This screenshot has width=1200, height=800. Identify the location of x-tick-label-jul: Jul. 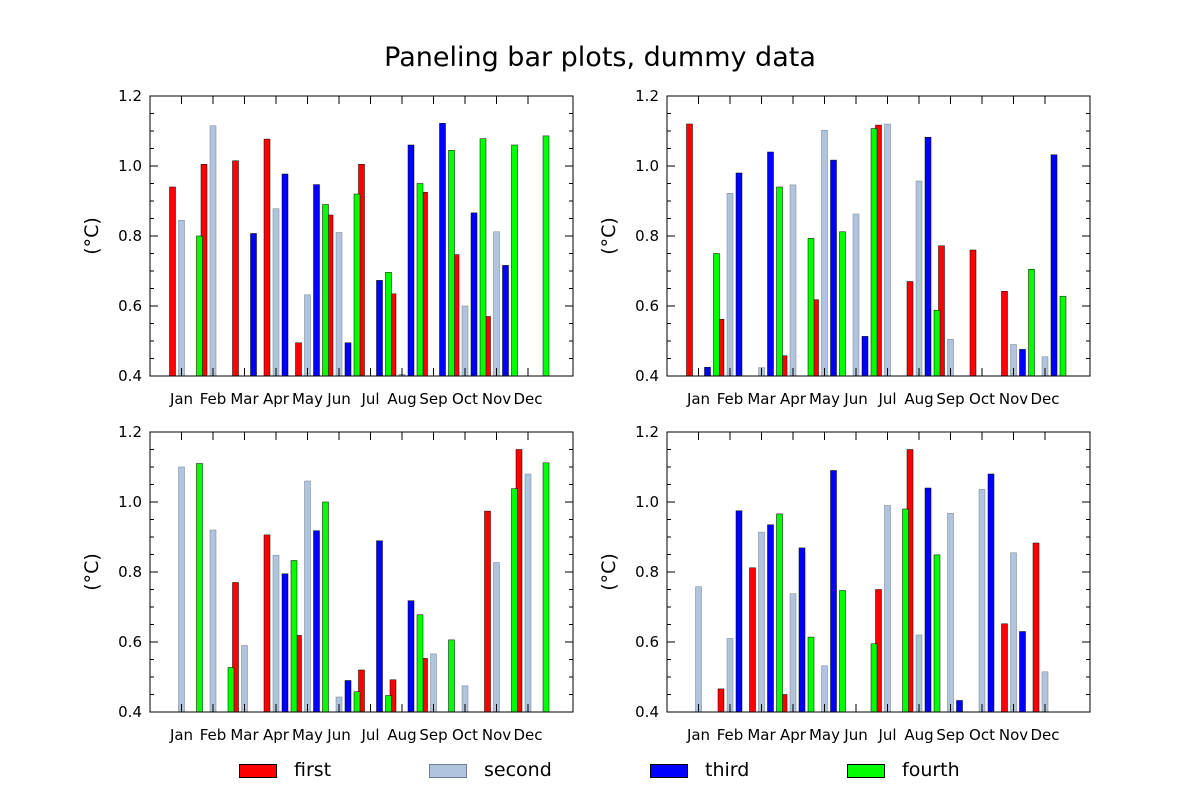
(886, 399).